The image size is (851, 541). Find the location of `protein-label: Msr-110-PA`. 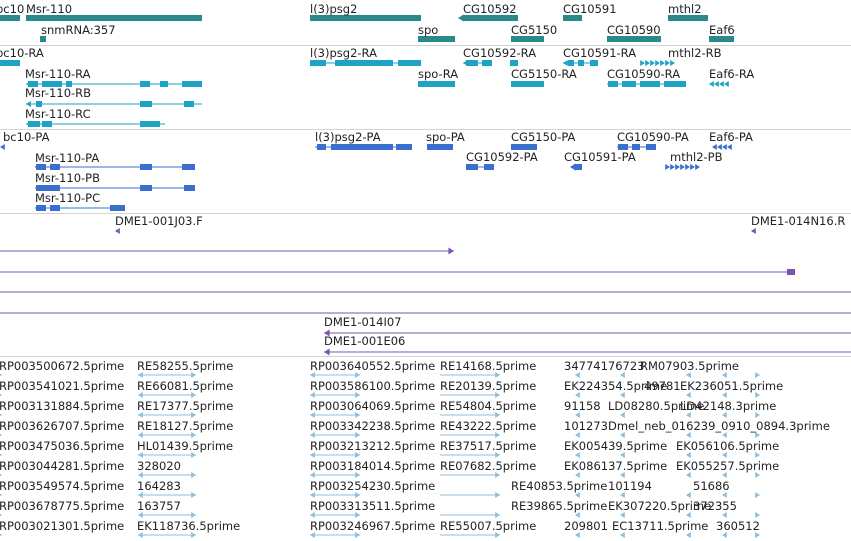

protein-label: Msr-110-PA is located at coordinates (67, 158).